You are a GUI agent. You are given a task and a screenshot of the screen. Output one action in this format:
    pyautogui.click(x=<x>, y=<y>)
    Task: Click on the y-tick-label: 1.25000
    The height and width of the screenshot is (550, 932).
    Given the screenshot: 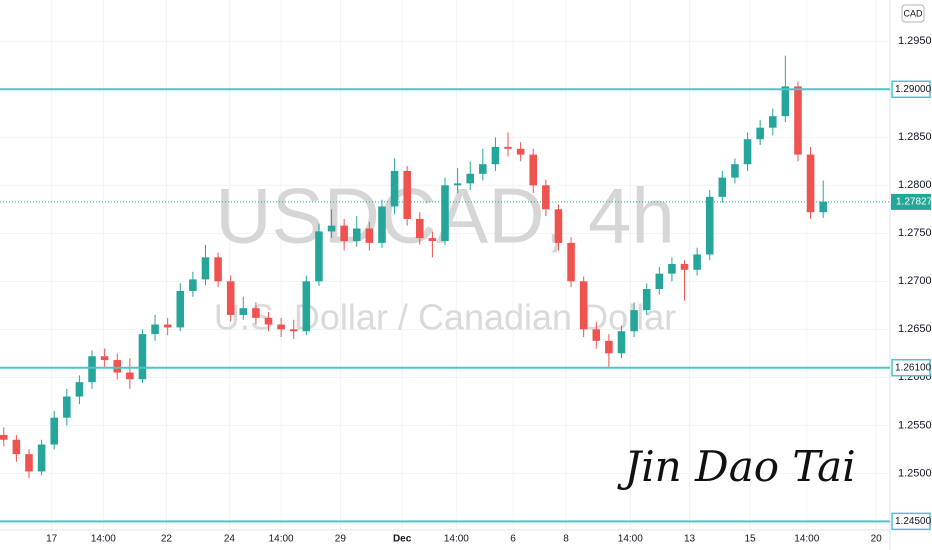 What is the action you would take?
    pyautogui.click(x=915, y=473)
    